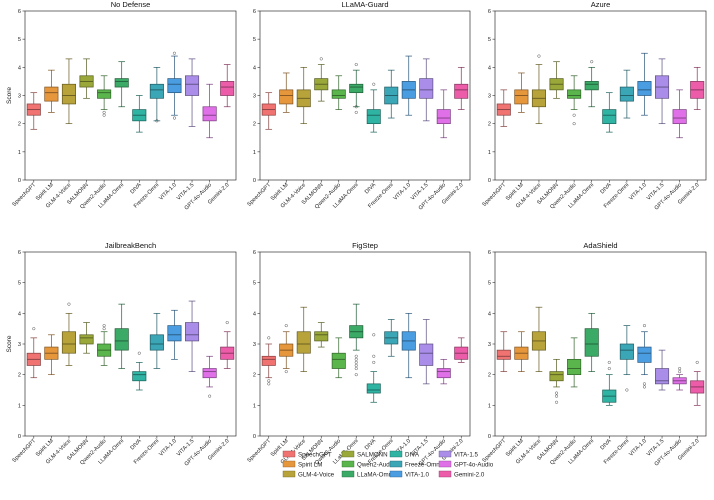  I want to click on panel-title: No Defense, so click(131, 4).